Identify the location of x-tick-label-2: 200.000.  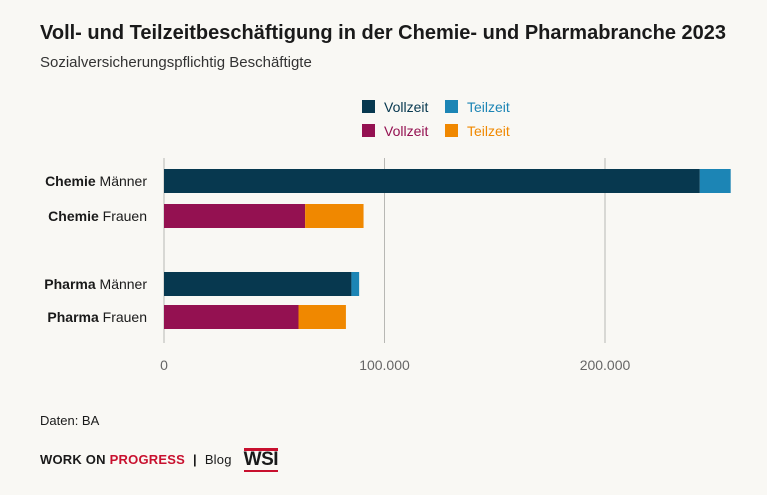
(605, 365).